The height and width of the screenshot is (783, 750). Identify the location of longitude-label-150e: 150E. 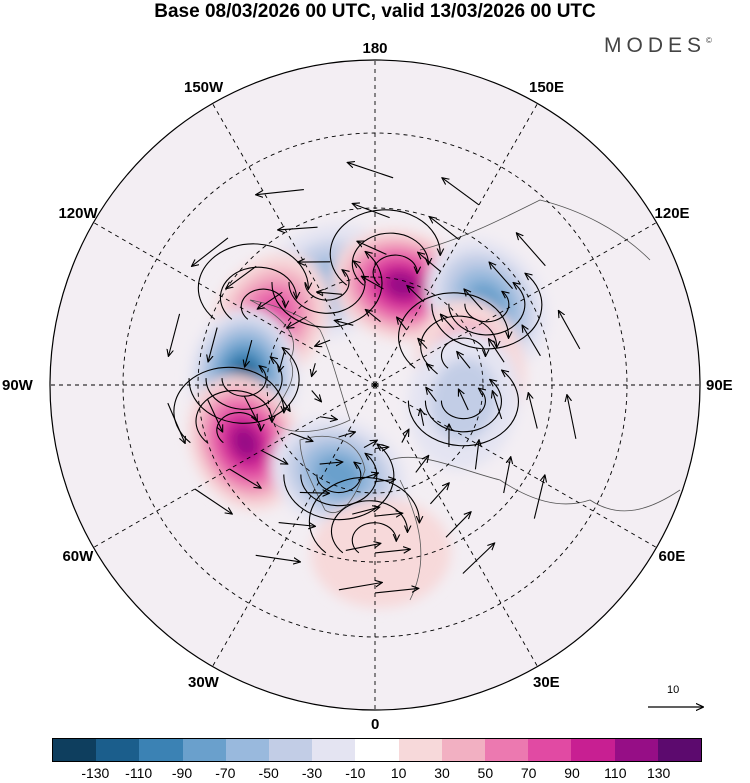
(547, 88).